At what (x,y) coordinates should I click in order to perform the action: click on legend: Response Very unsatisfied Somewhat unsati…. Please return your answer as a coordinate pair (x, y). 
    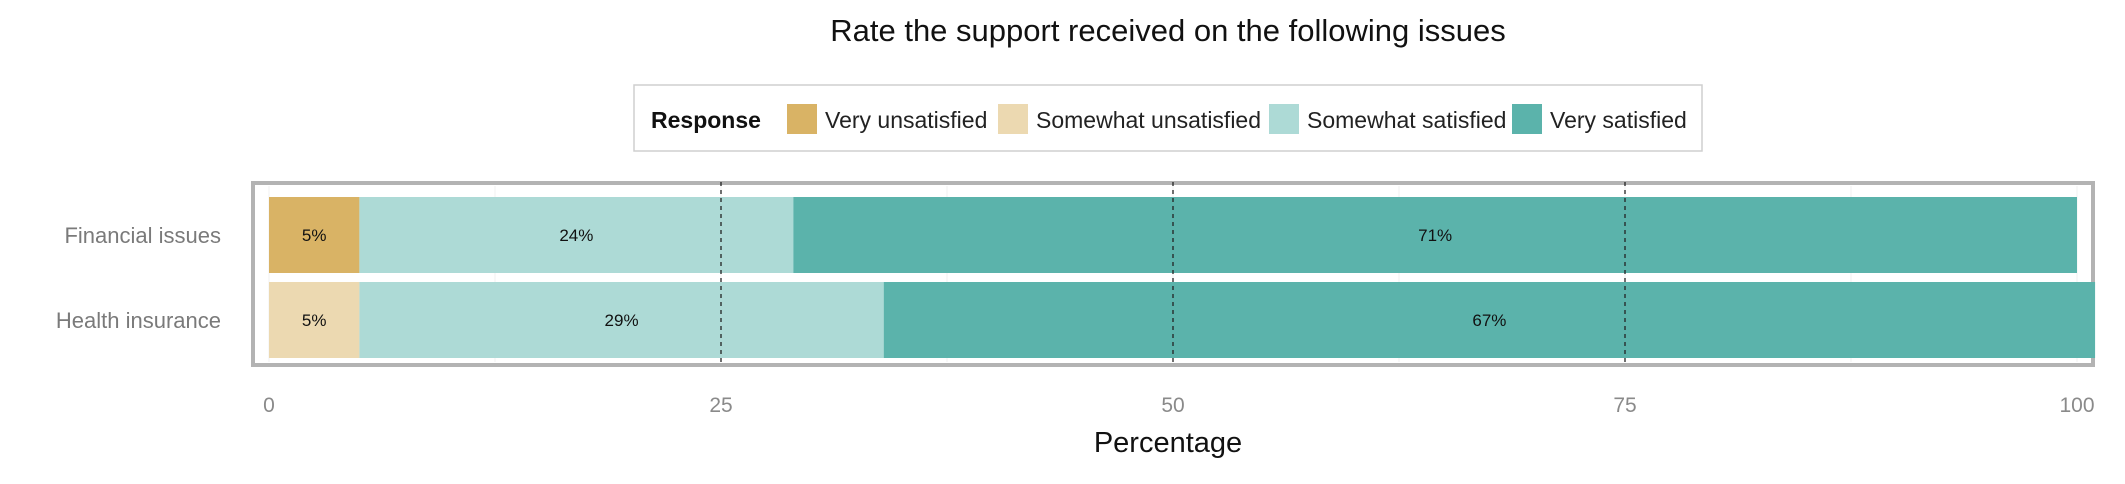
    Looking at the image, I should click on (1168, 118).